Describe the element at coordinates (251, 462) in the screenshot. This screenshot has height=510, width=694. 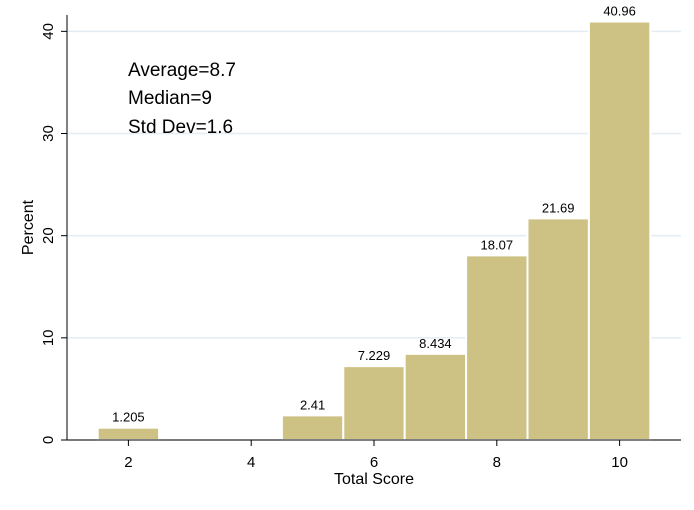
I see `x-tick-label: 4` at that location.